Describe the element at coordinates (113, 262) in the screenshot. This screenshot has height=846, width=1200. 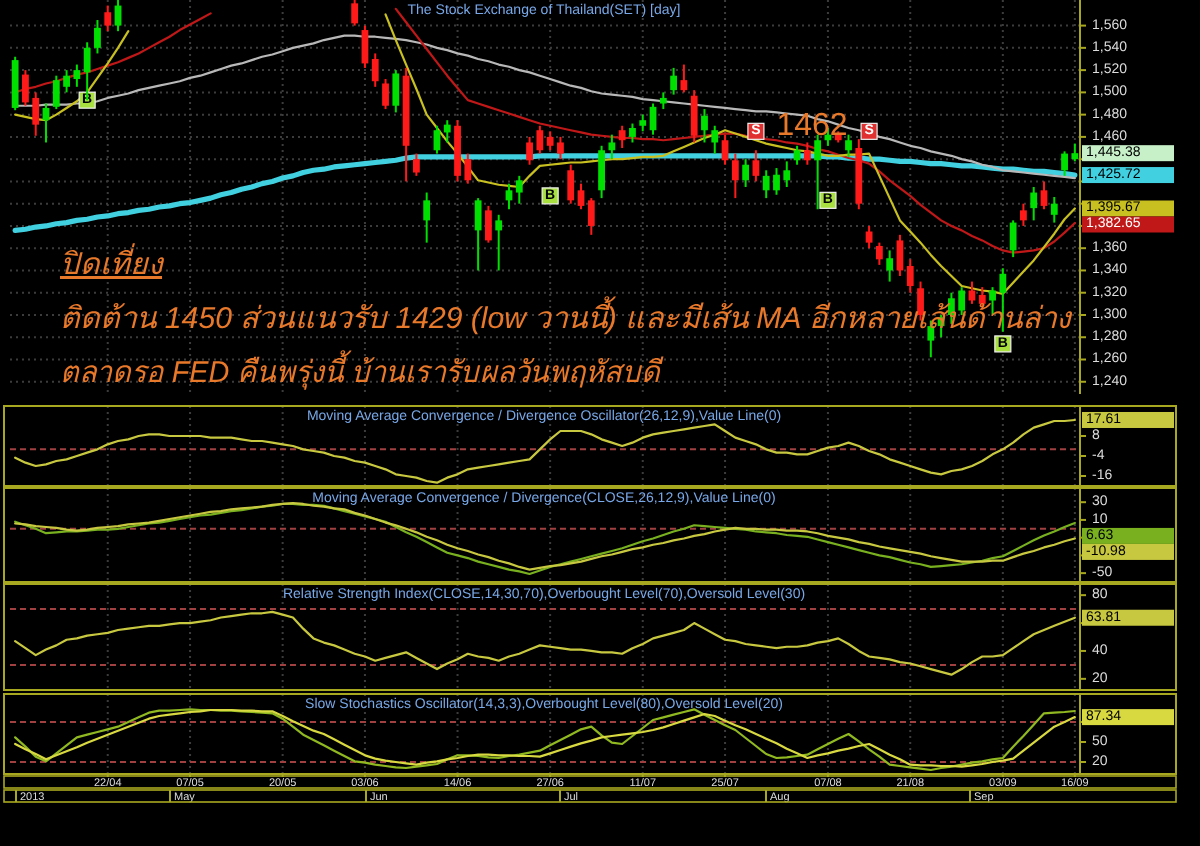
I see `annotation: ปิดเที่ยง` at that location.